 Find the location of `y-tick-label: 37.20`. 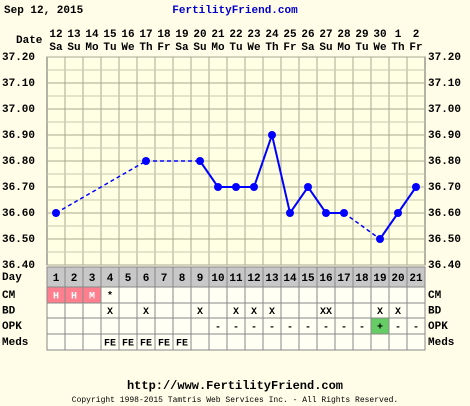

y-tick-label: 37.20 is located at coordinates (18, 58).